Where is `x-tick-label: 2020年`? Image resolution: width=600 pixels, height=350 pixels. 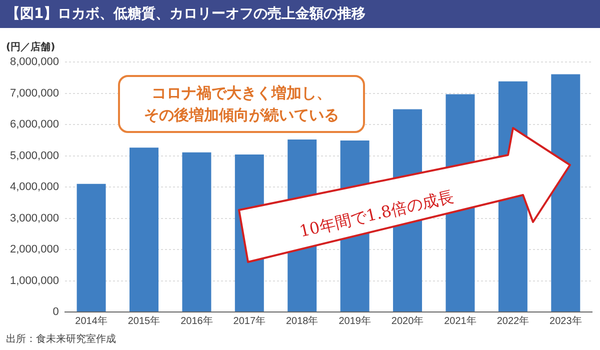
x-tick-label: 2020年 is located at coordinates (407, 320).